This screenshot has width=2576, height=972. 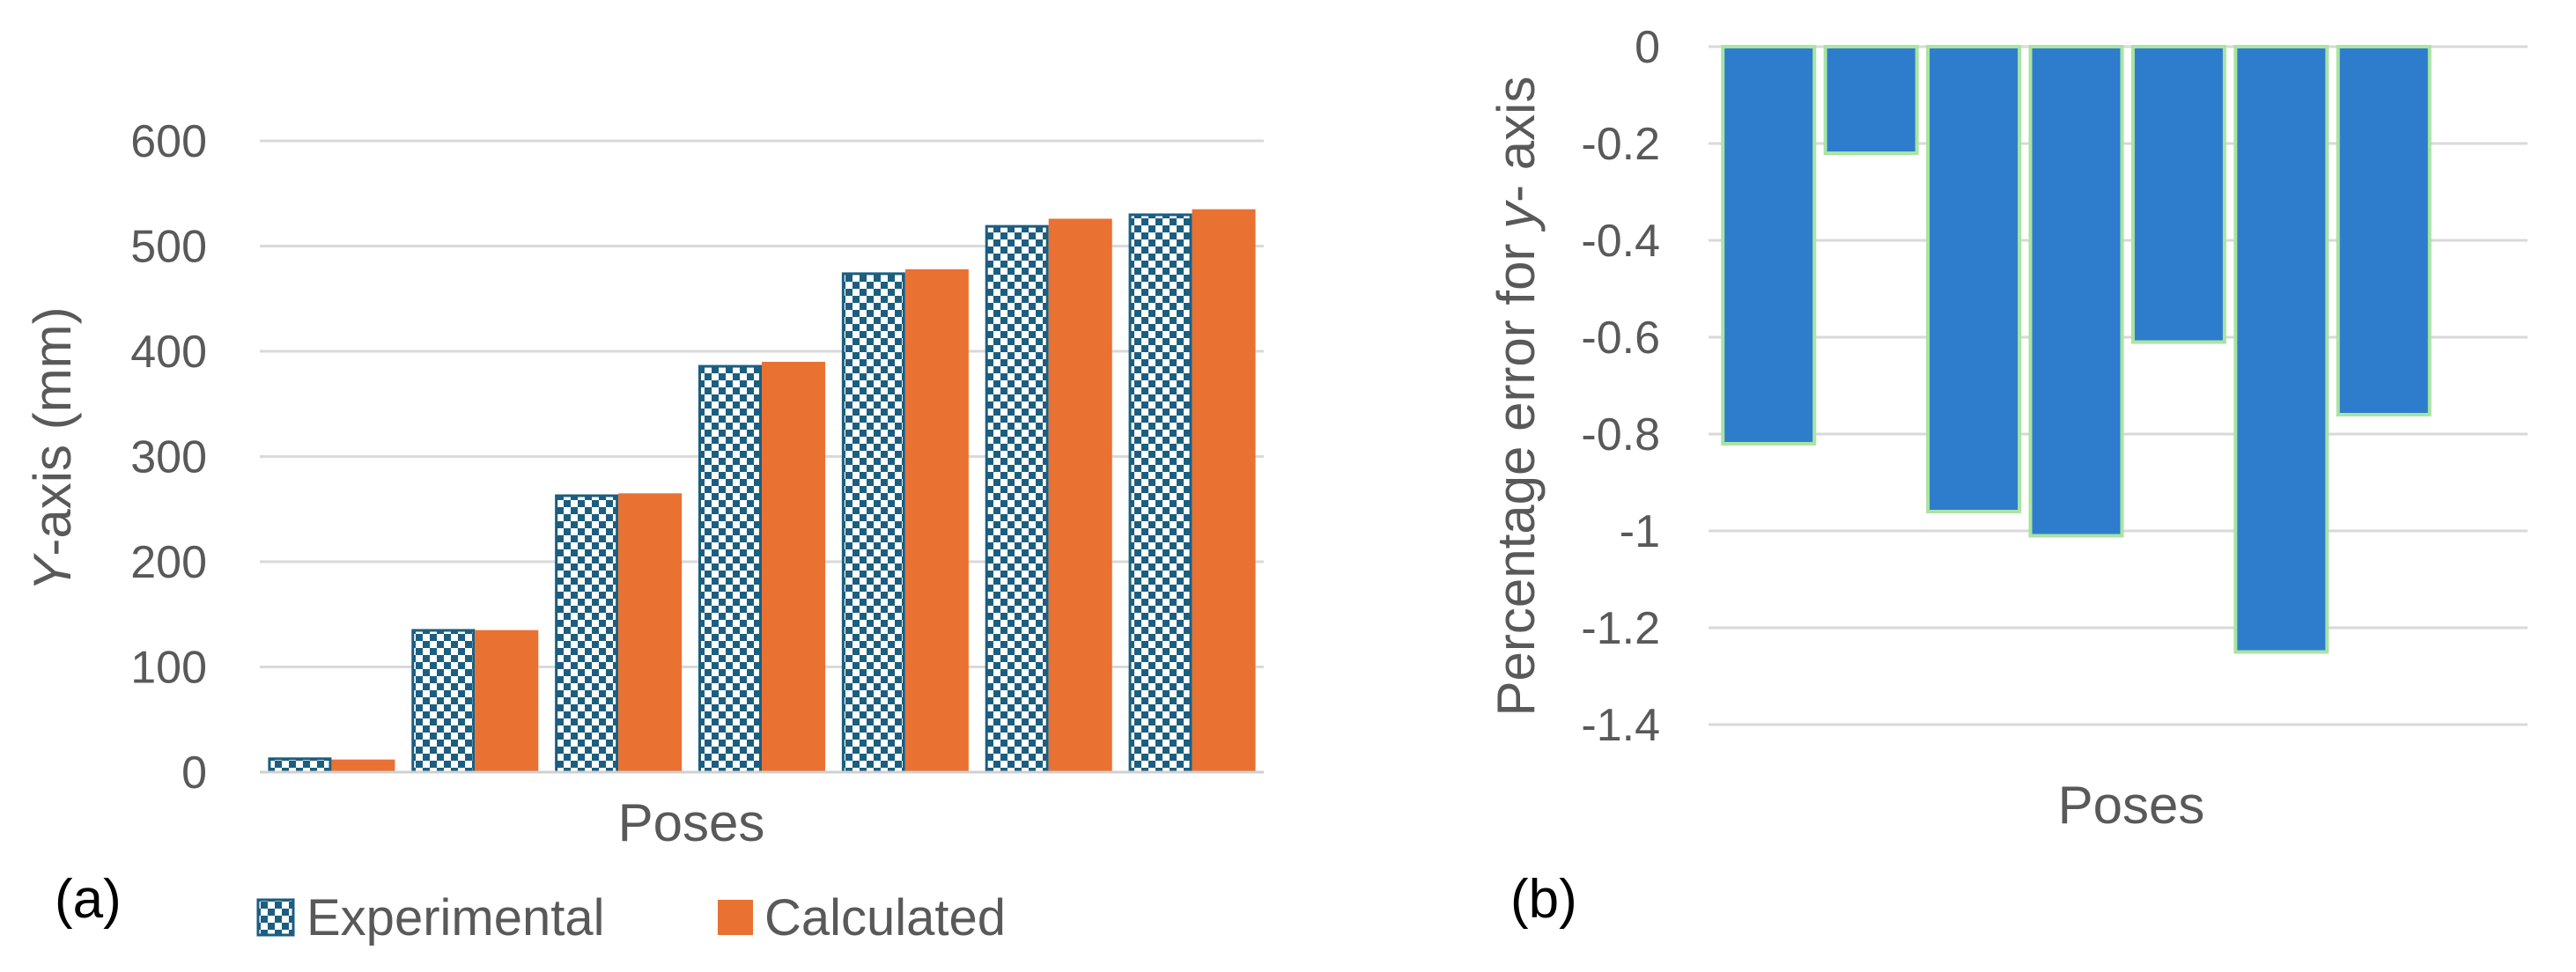 What do you see at coordinates (168, 141) in the screenshot?
I see `chart-a-y-tick-label: 600` at bounding box center [168, 141].